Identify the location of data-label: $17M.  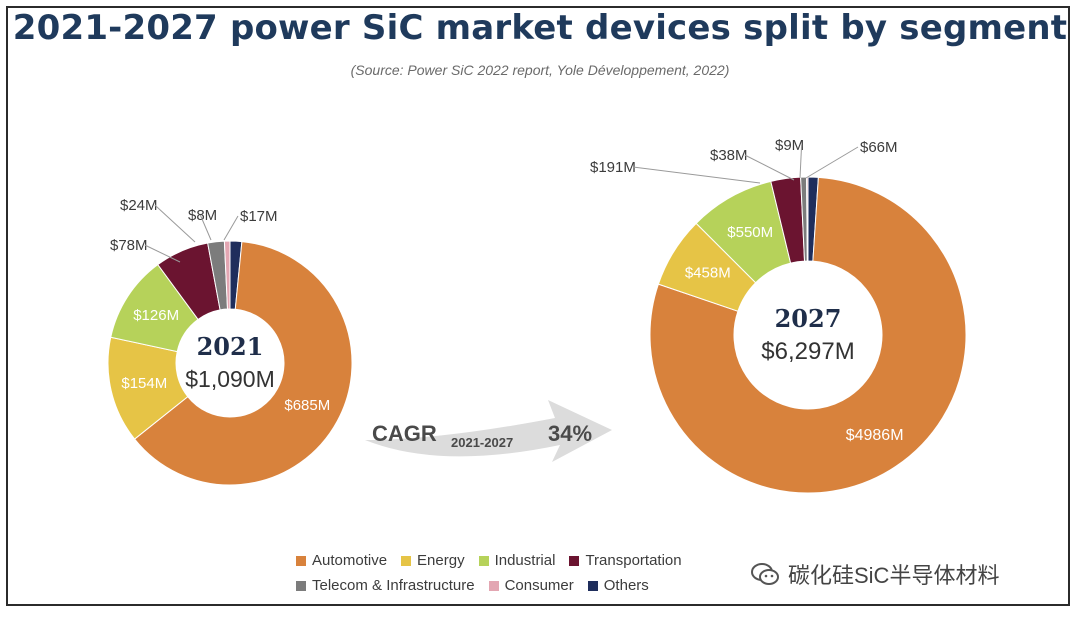
(259, 216).